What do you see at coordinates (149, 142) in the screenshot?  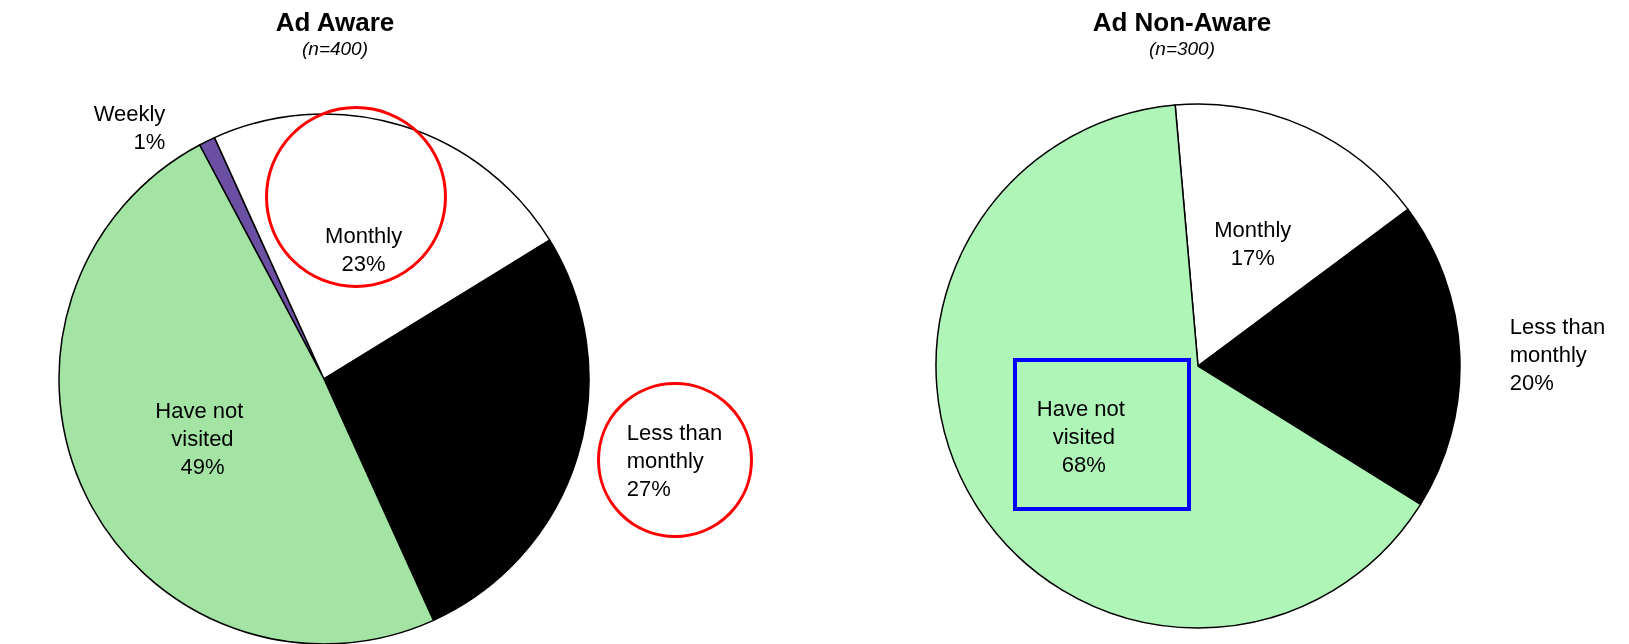 I see `data-label: 1%` at bounding box center [149, 142].